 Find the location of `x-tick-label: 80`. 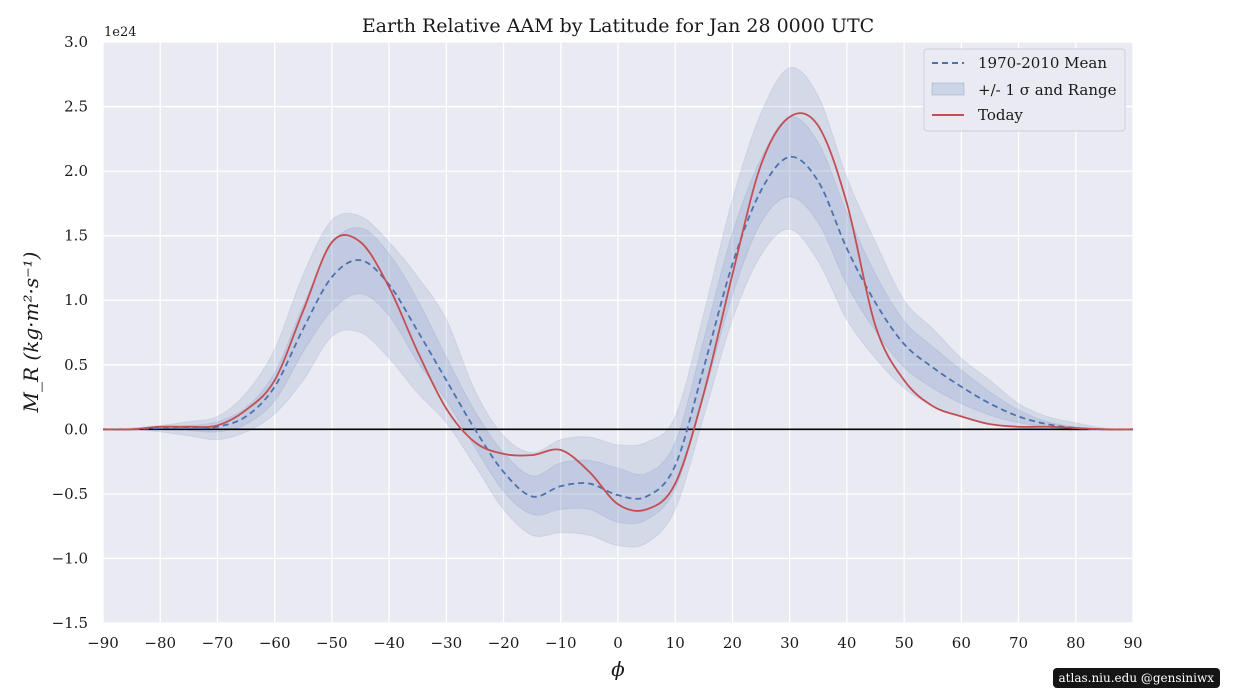

x-tick-label: 80 is located at coordinates (1075, 643).